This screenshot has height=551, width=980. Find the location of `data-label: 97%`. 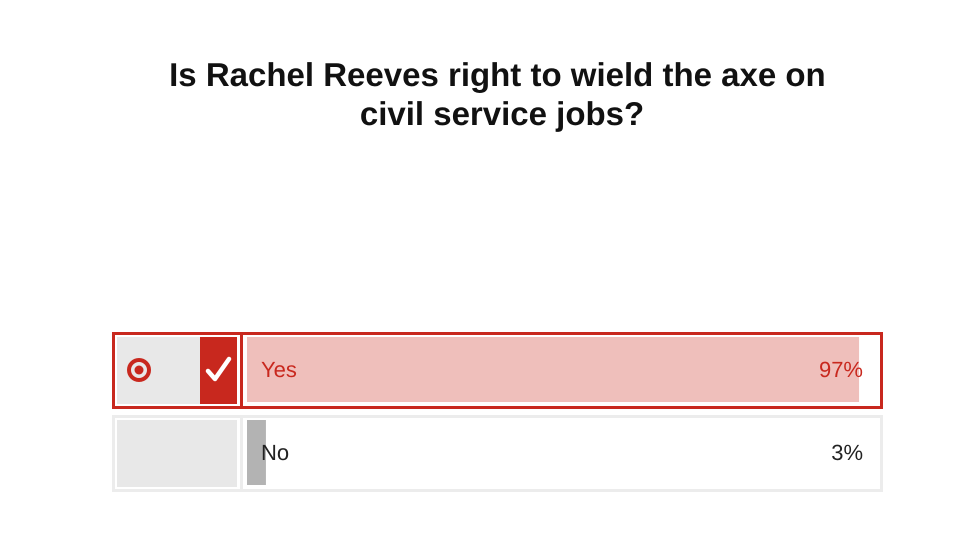

data-label: 97% is located at coordinates (840, 369).